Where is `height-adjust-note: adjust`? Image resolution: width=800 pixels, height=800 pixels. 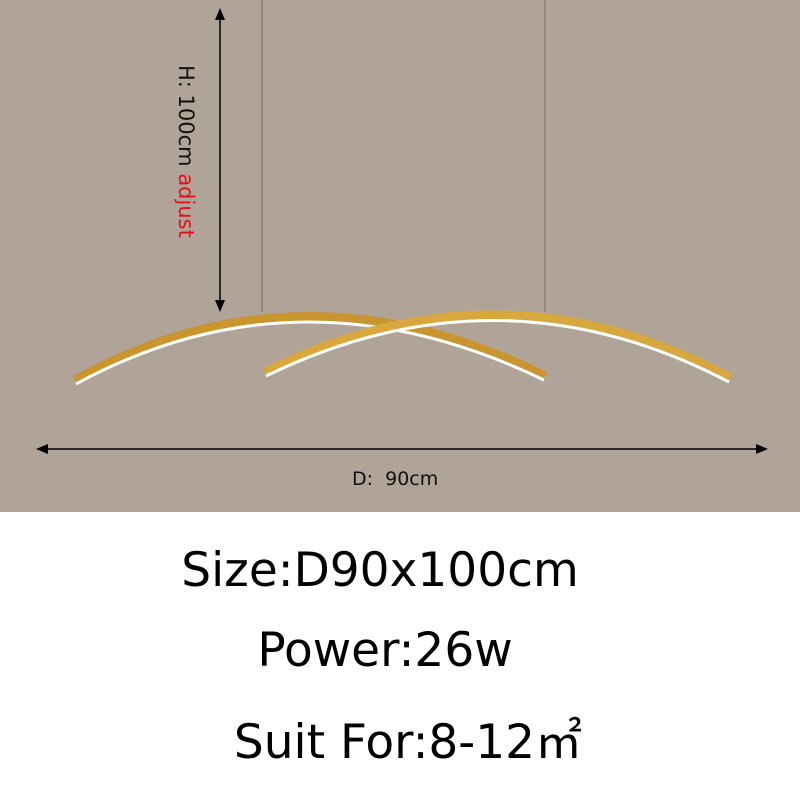
height-adjust-note: adjust is located at coordinates (186, 205).